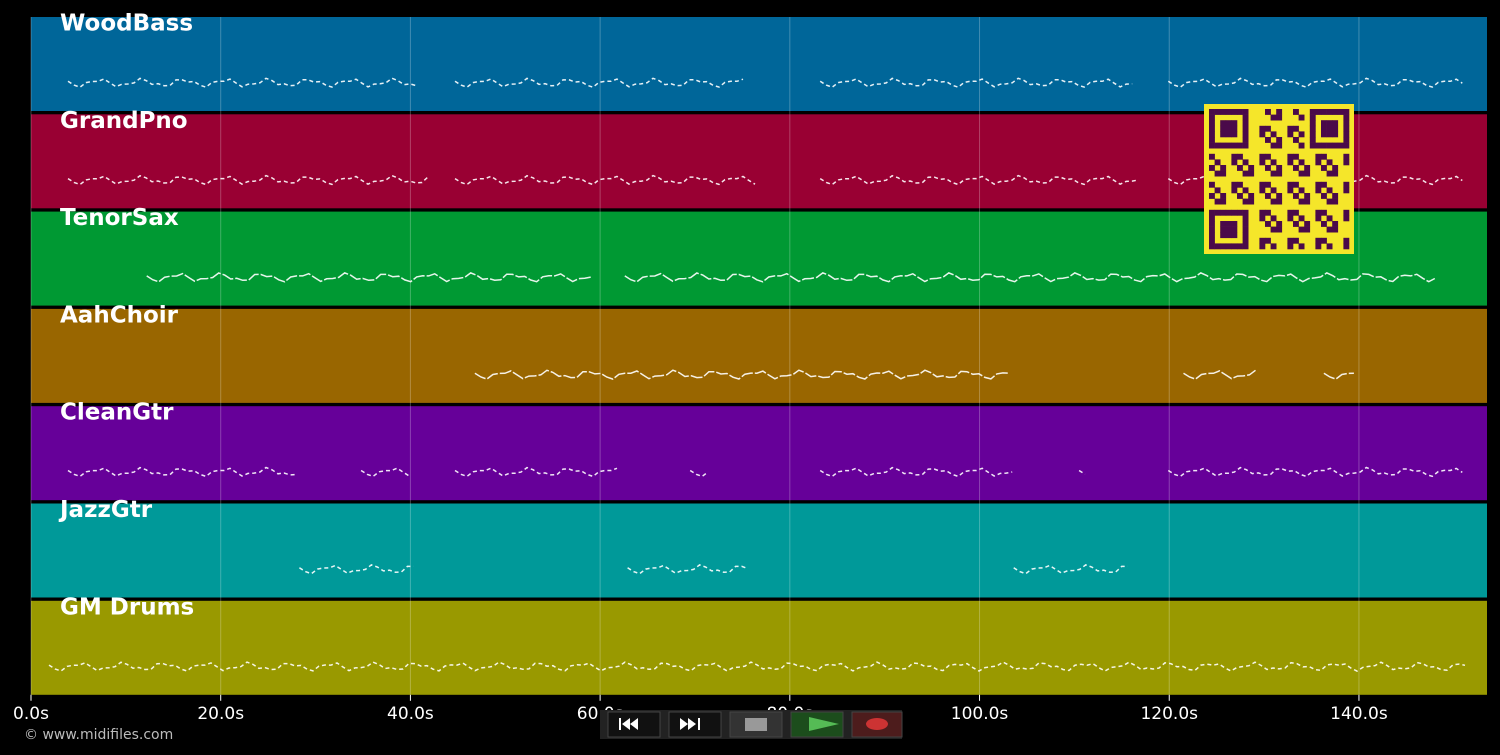 This screenshot has width=1500, height=755. What do you see at coordinates (98, 735) in the screenshot?
I see `copyright: © www.midifiles.com` at bounding box center [98, 735].